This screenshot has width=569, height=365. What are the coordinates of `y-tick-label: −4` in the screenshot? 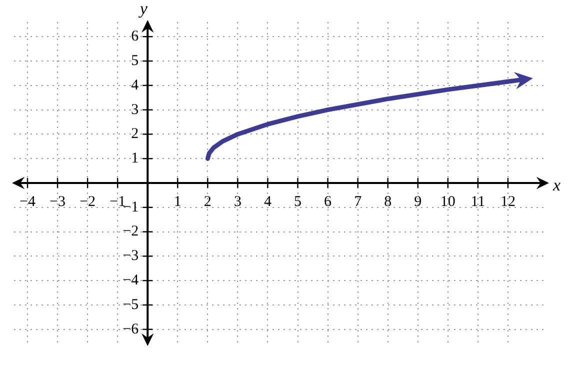 It's located at (131, 280).